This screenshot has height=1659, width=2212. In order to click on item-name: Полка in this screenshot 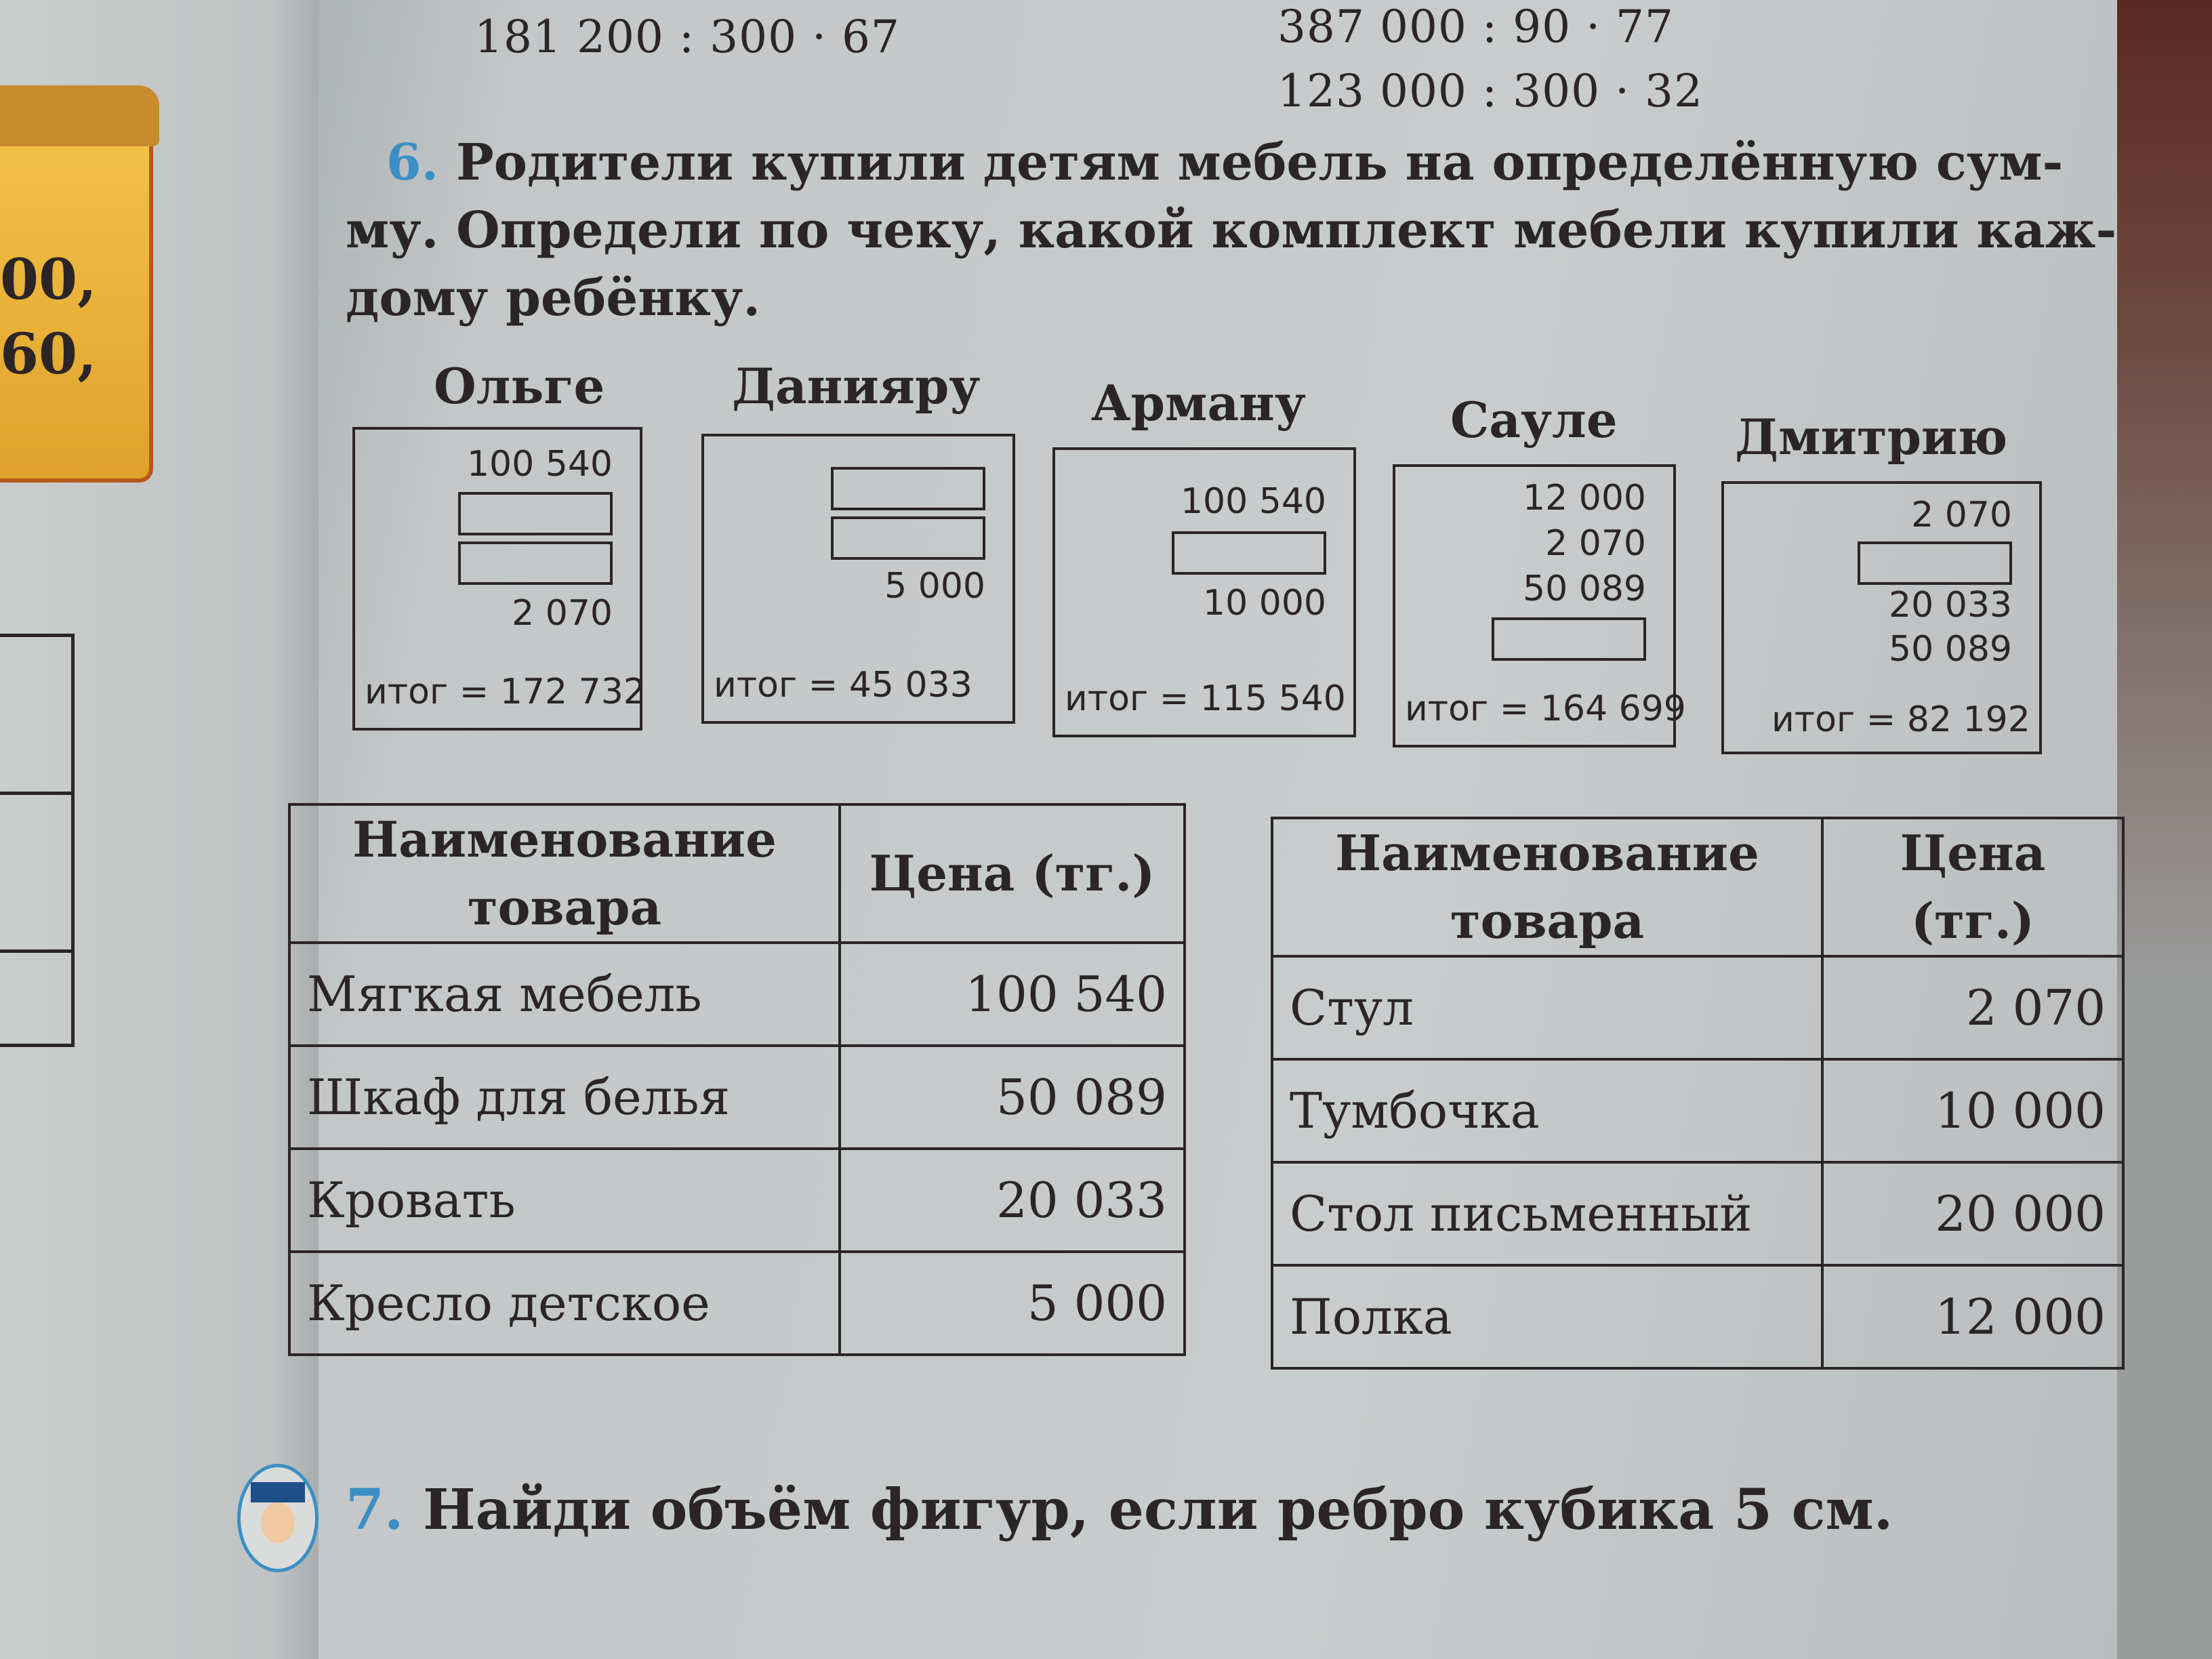, I will do `click(1548, 1317)`.